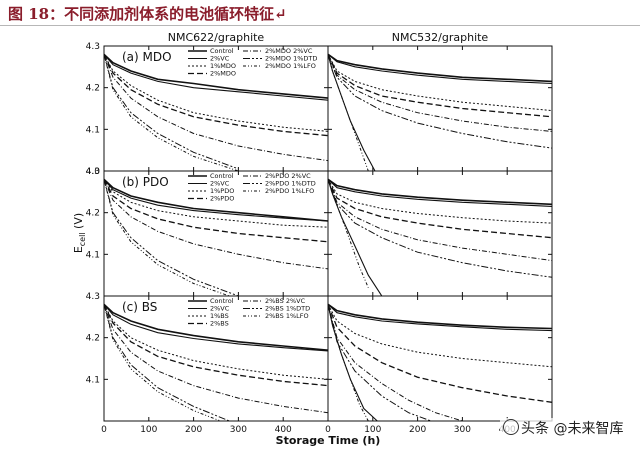  Describe the element at coordinates (285, 301) in the screenshot. I see `legend-entry: 2%BS 2%VC` at that location.